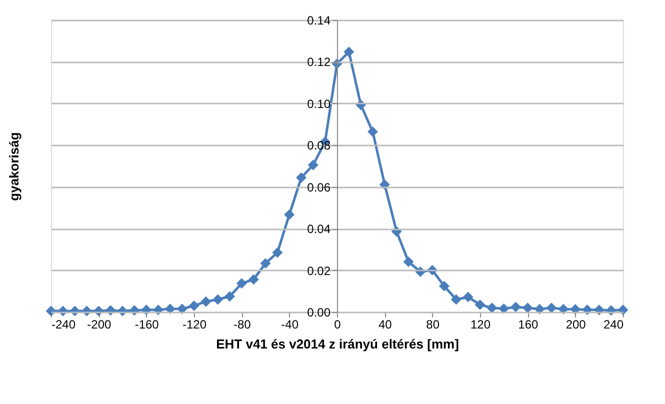 The width and height of the screenshot is (665, 404). Describe the element at coordinates (319, 21) in the screenshot. I see `y-tick-label: 0.14` at that location.